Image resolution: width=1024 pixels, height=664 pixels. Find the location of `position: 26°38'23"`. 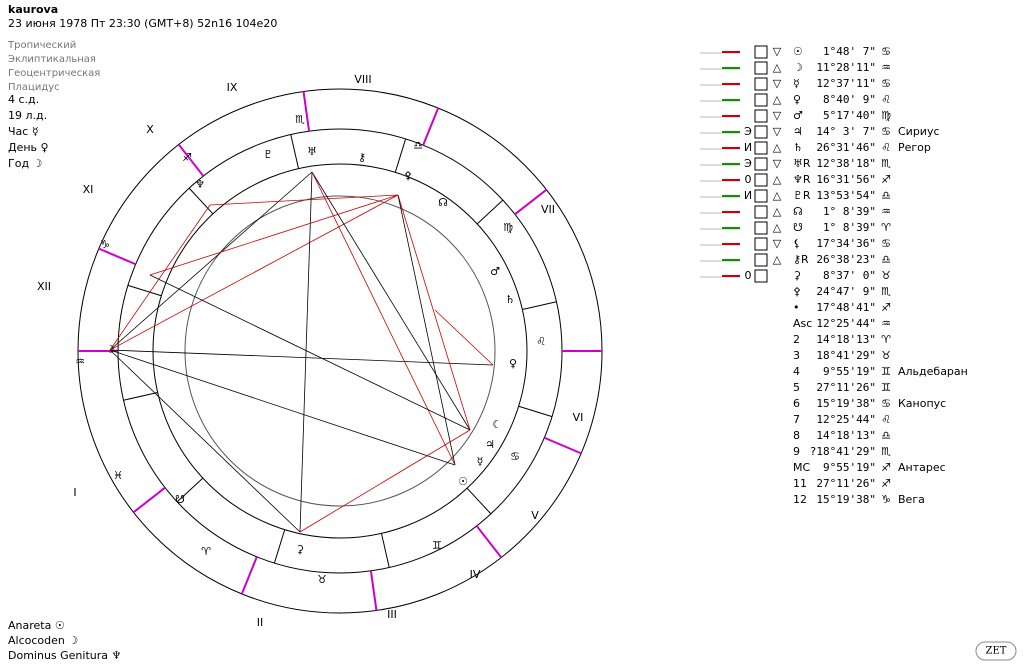

position: 26°38'23" is located at coordinates (846, 259).